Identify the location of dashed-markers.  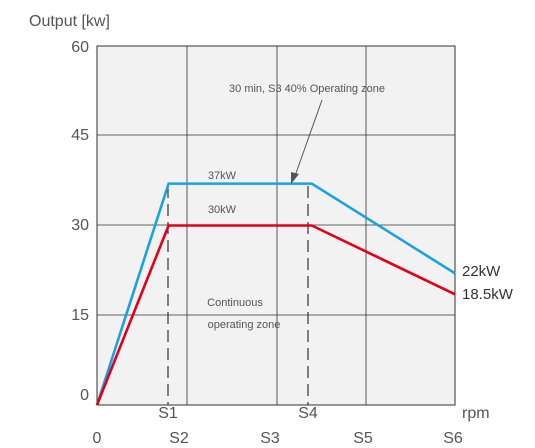
(238, 295).